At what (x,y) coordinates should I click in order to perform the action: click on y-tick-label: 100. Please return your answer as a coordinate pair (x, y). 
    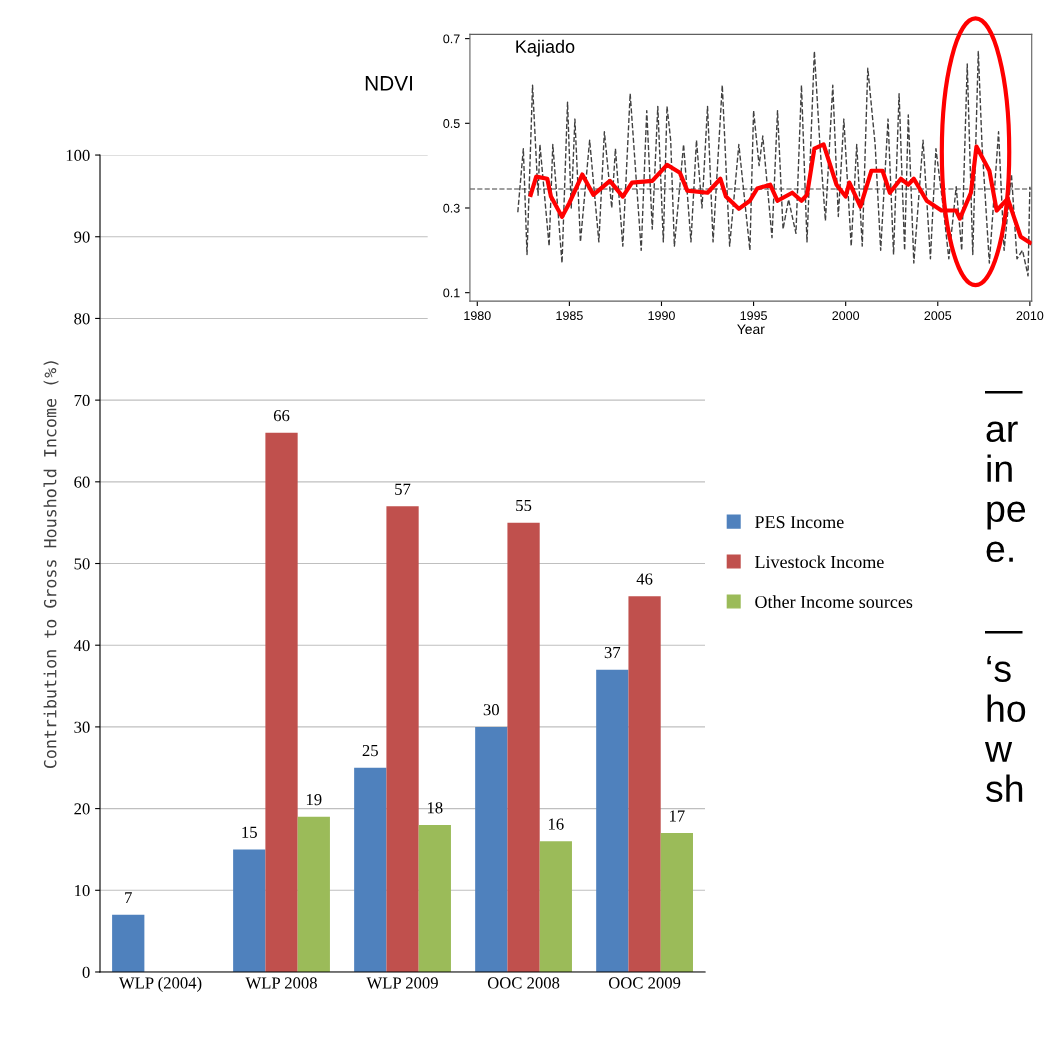
    Looking at the image, I should click on (78, 155).